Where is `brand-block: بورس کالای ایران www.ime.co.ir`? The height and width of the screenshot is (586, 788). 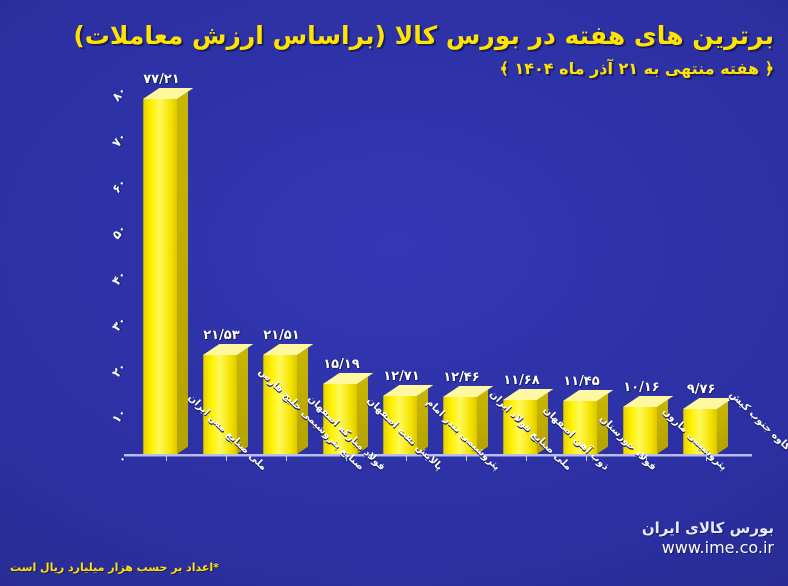
brand-block: بورس کالای ایران www.ime.co.ir is located at coordinates (708, 538).